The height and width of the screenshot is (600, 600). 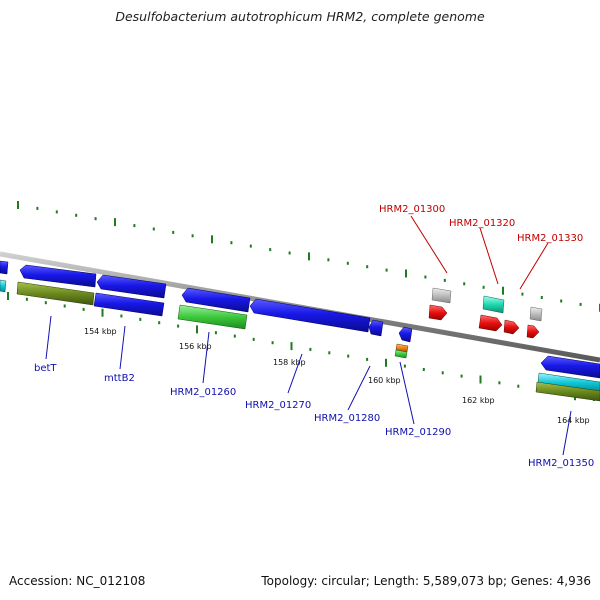 What do you see at coordinates (536, 314) in the screenshot?
I see `gene-box-hrm2-01330-gray` at bounding box center [536, 314].